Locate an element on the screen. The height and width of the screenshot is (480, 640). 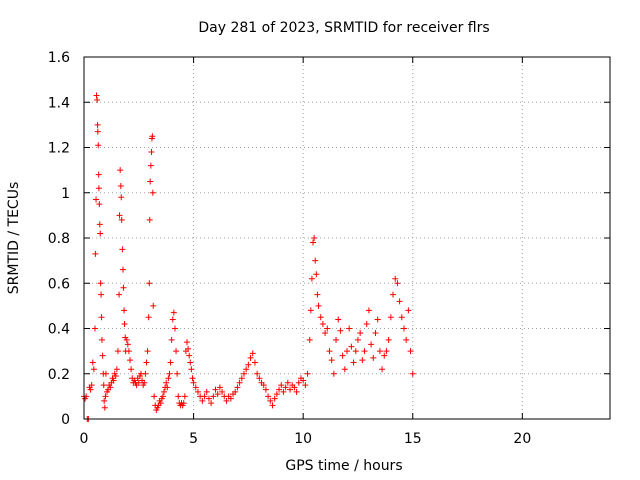
y-axis-title: SRMTID / TECUs is located at coordinates (14, 238).